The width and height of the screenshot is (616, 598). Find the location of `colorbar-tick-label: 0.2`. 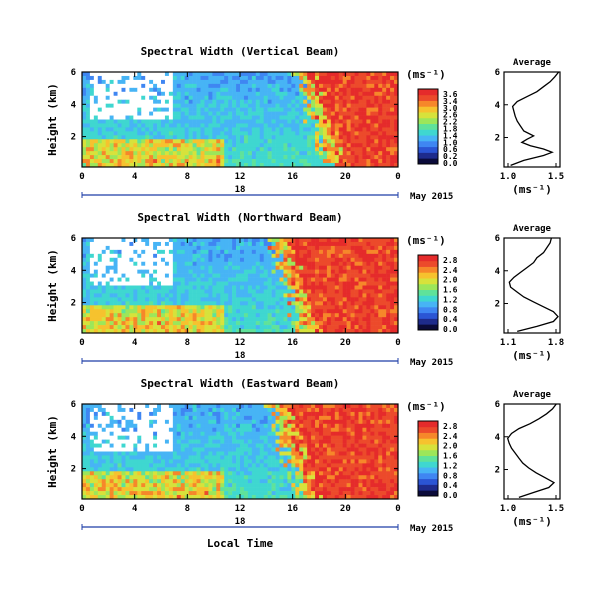

colorbar-tick-label: 0.2 is located at coordinates (450, 156).